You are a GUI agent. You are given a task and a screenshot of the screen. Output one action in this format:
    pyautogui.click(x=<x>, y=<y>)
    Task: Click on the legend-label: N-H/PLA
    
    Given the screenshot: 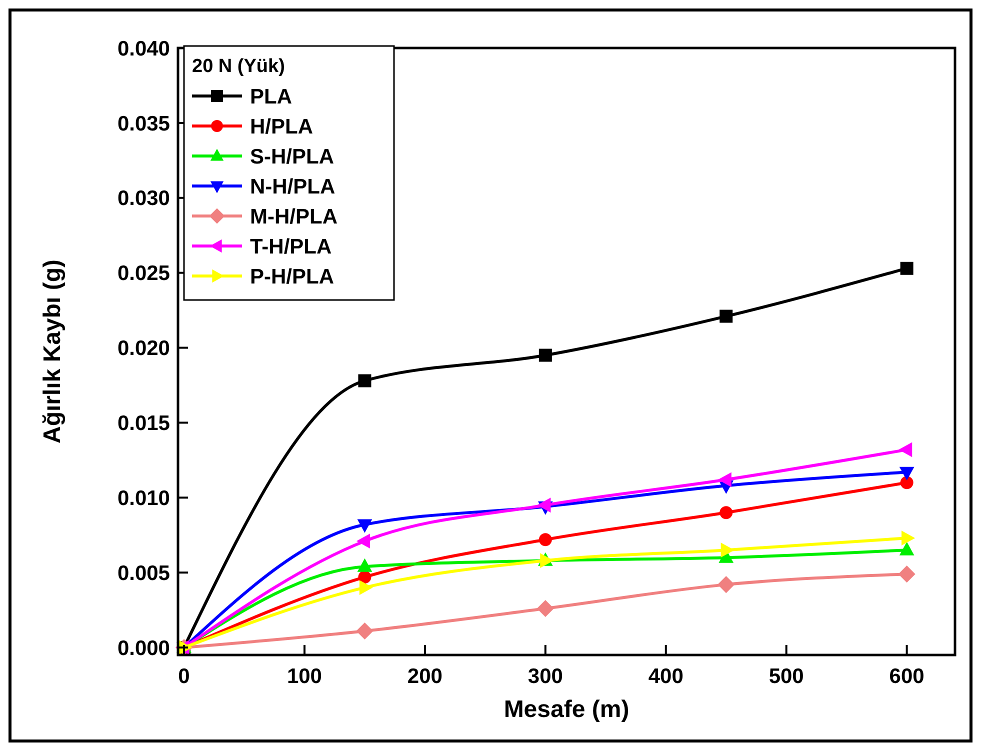 What is the action you would take?
    pyautogui.click(x=293, y=186)
    